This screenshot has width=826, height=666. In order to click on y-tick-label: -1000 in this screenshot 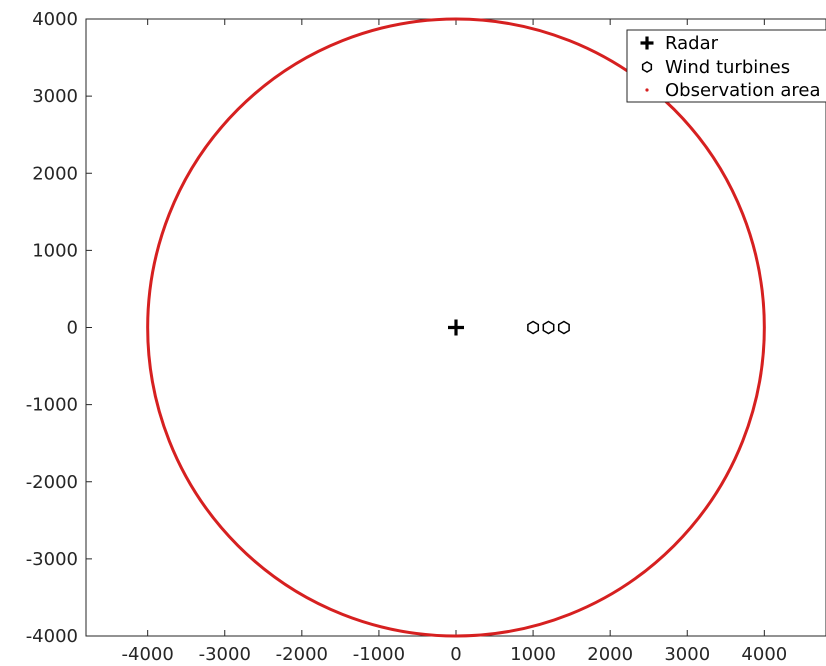, I will do `click(52, 405)`.